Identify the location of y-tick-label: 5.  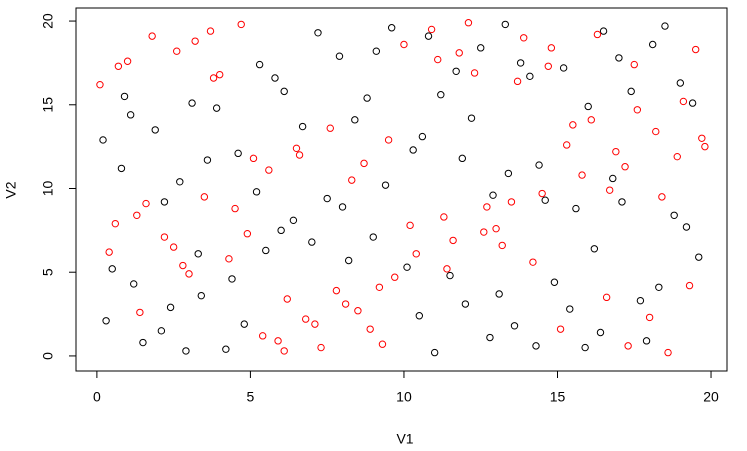
(48, 272).